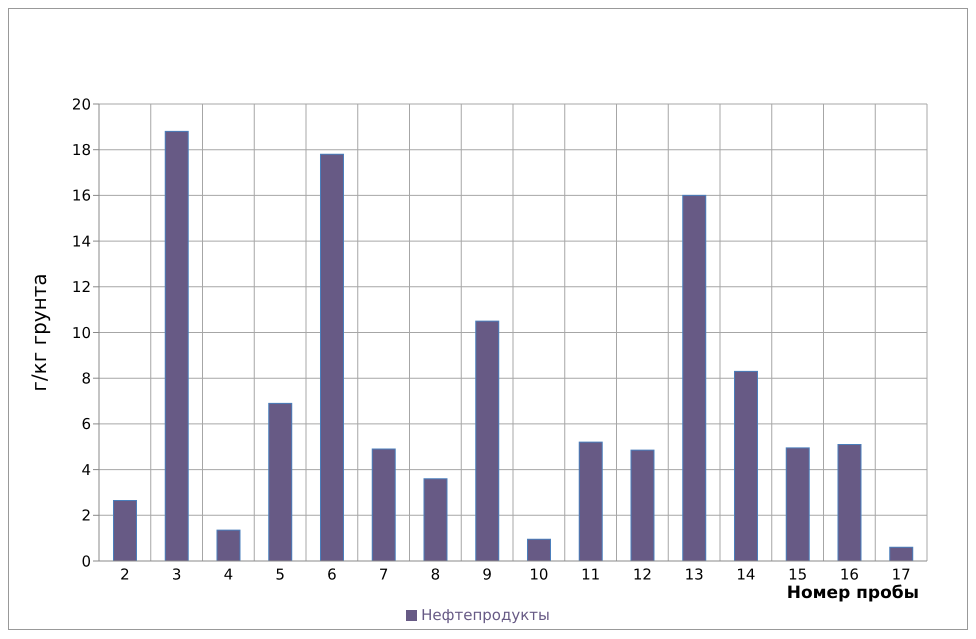  What do you see at coordinates (81, 195) in the screenshot?
I see `y-tick-label: 16` at bounding box center [81, 195].